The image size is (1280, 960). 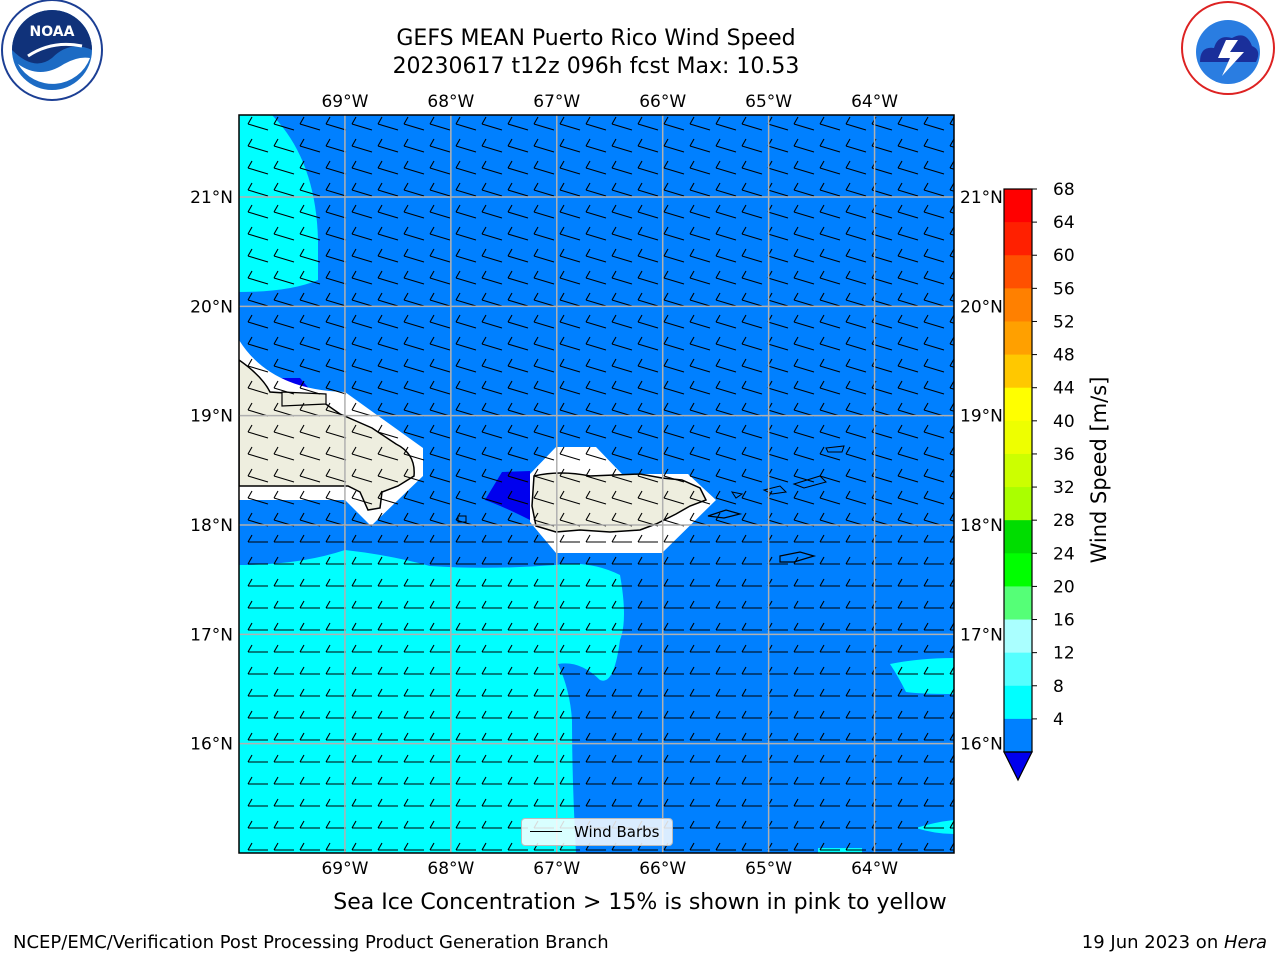 I want to click on footer-machine: Hera, so click(x=1245, y=942).